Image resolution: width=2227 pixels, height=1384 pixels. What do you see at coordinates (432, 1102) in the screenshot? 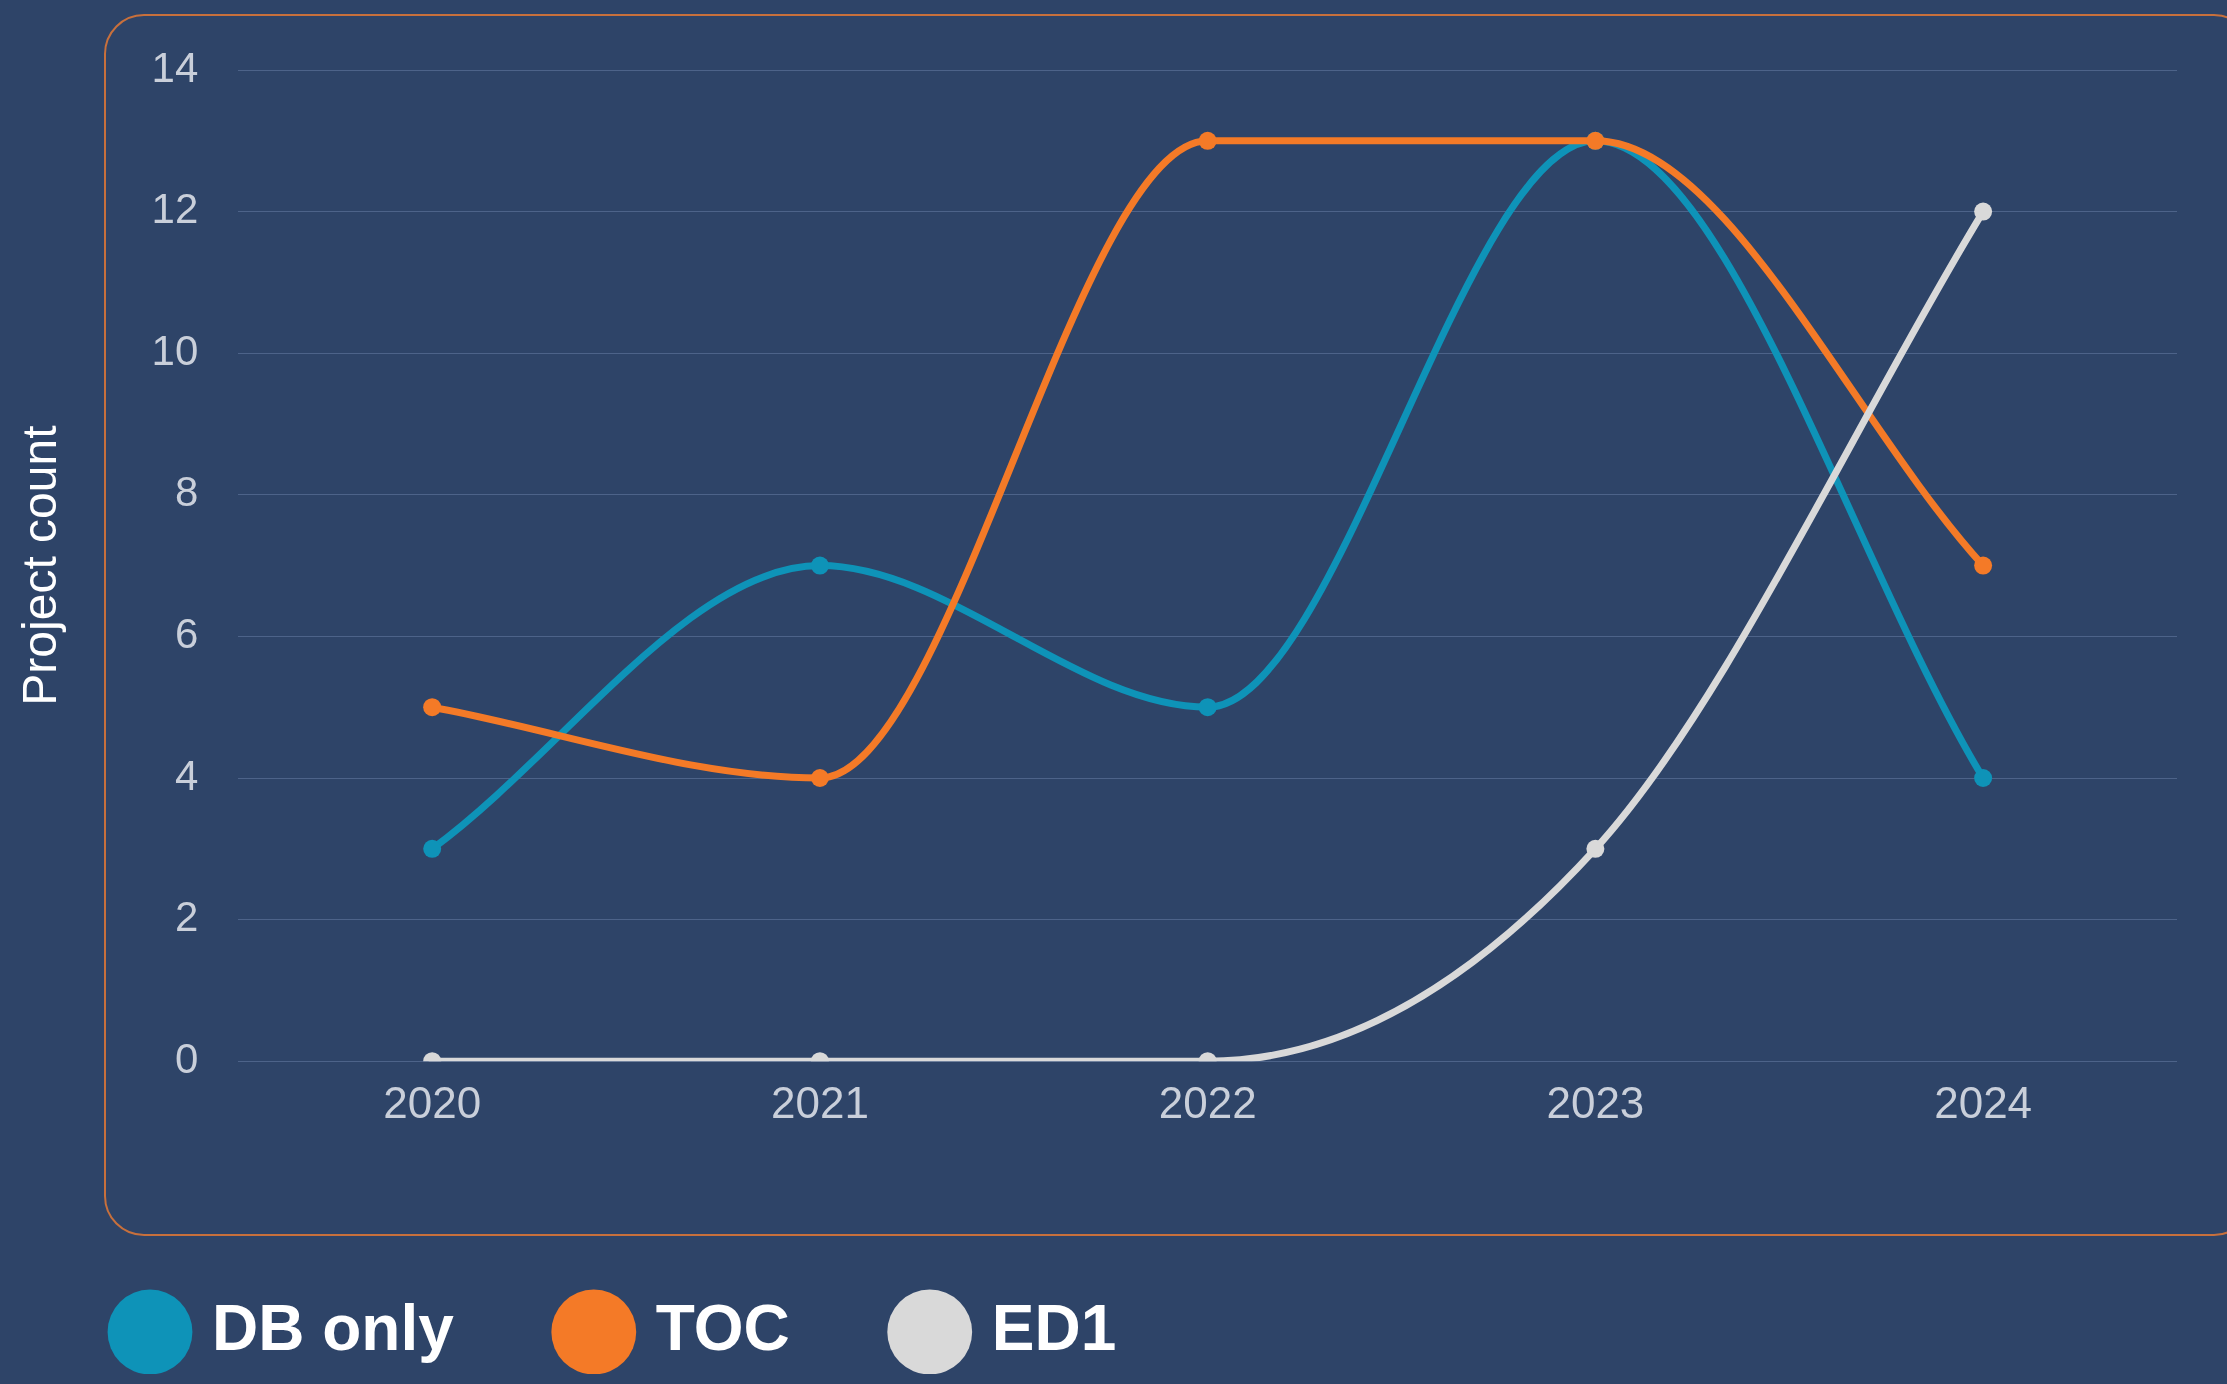
I see `x-tick-label: 2020` at bounding box center [432, 1102].